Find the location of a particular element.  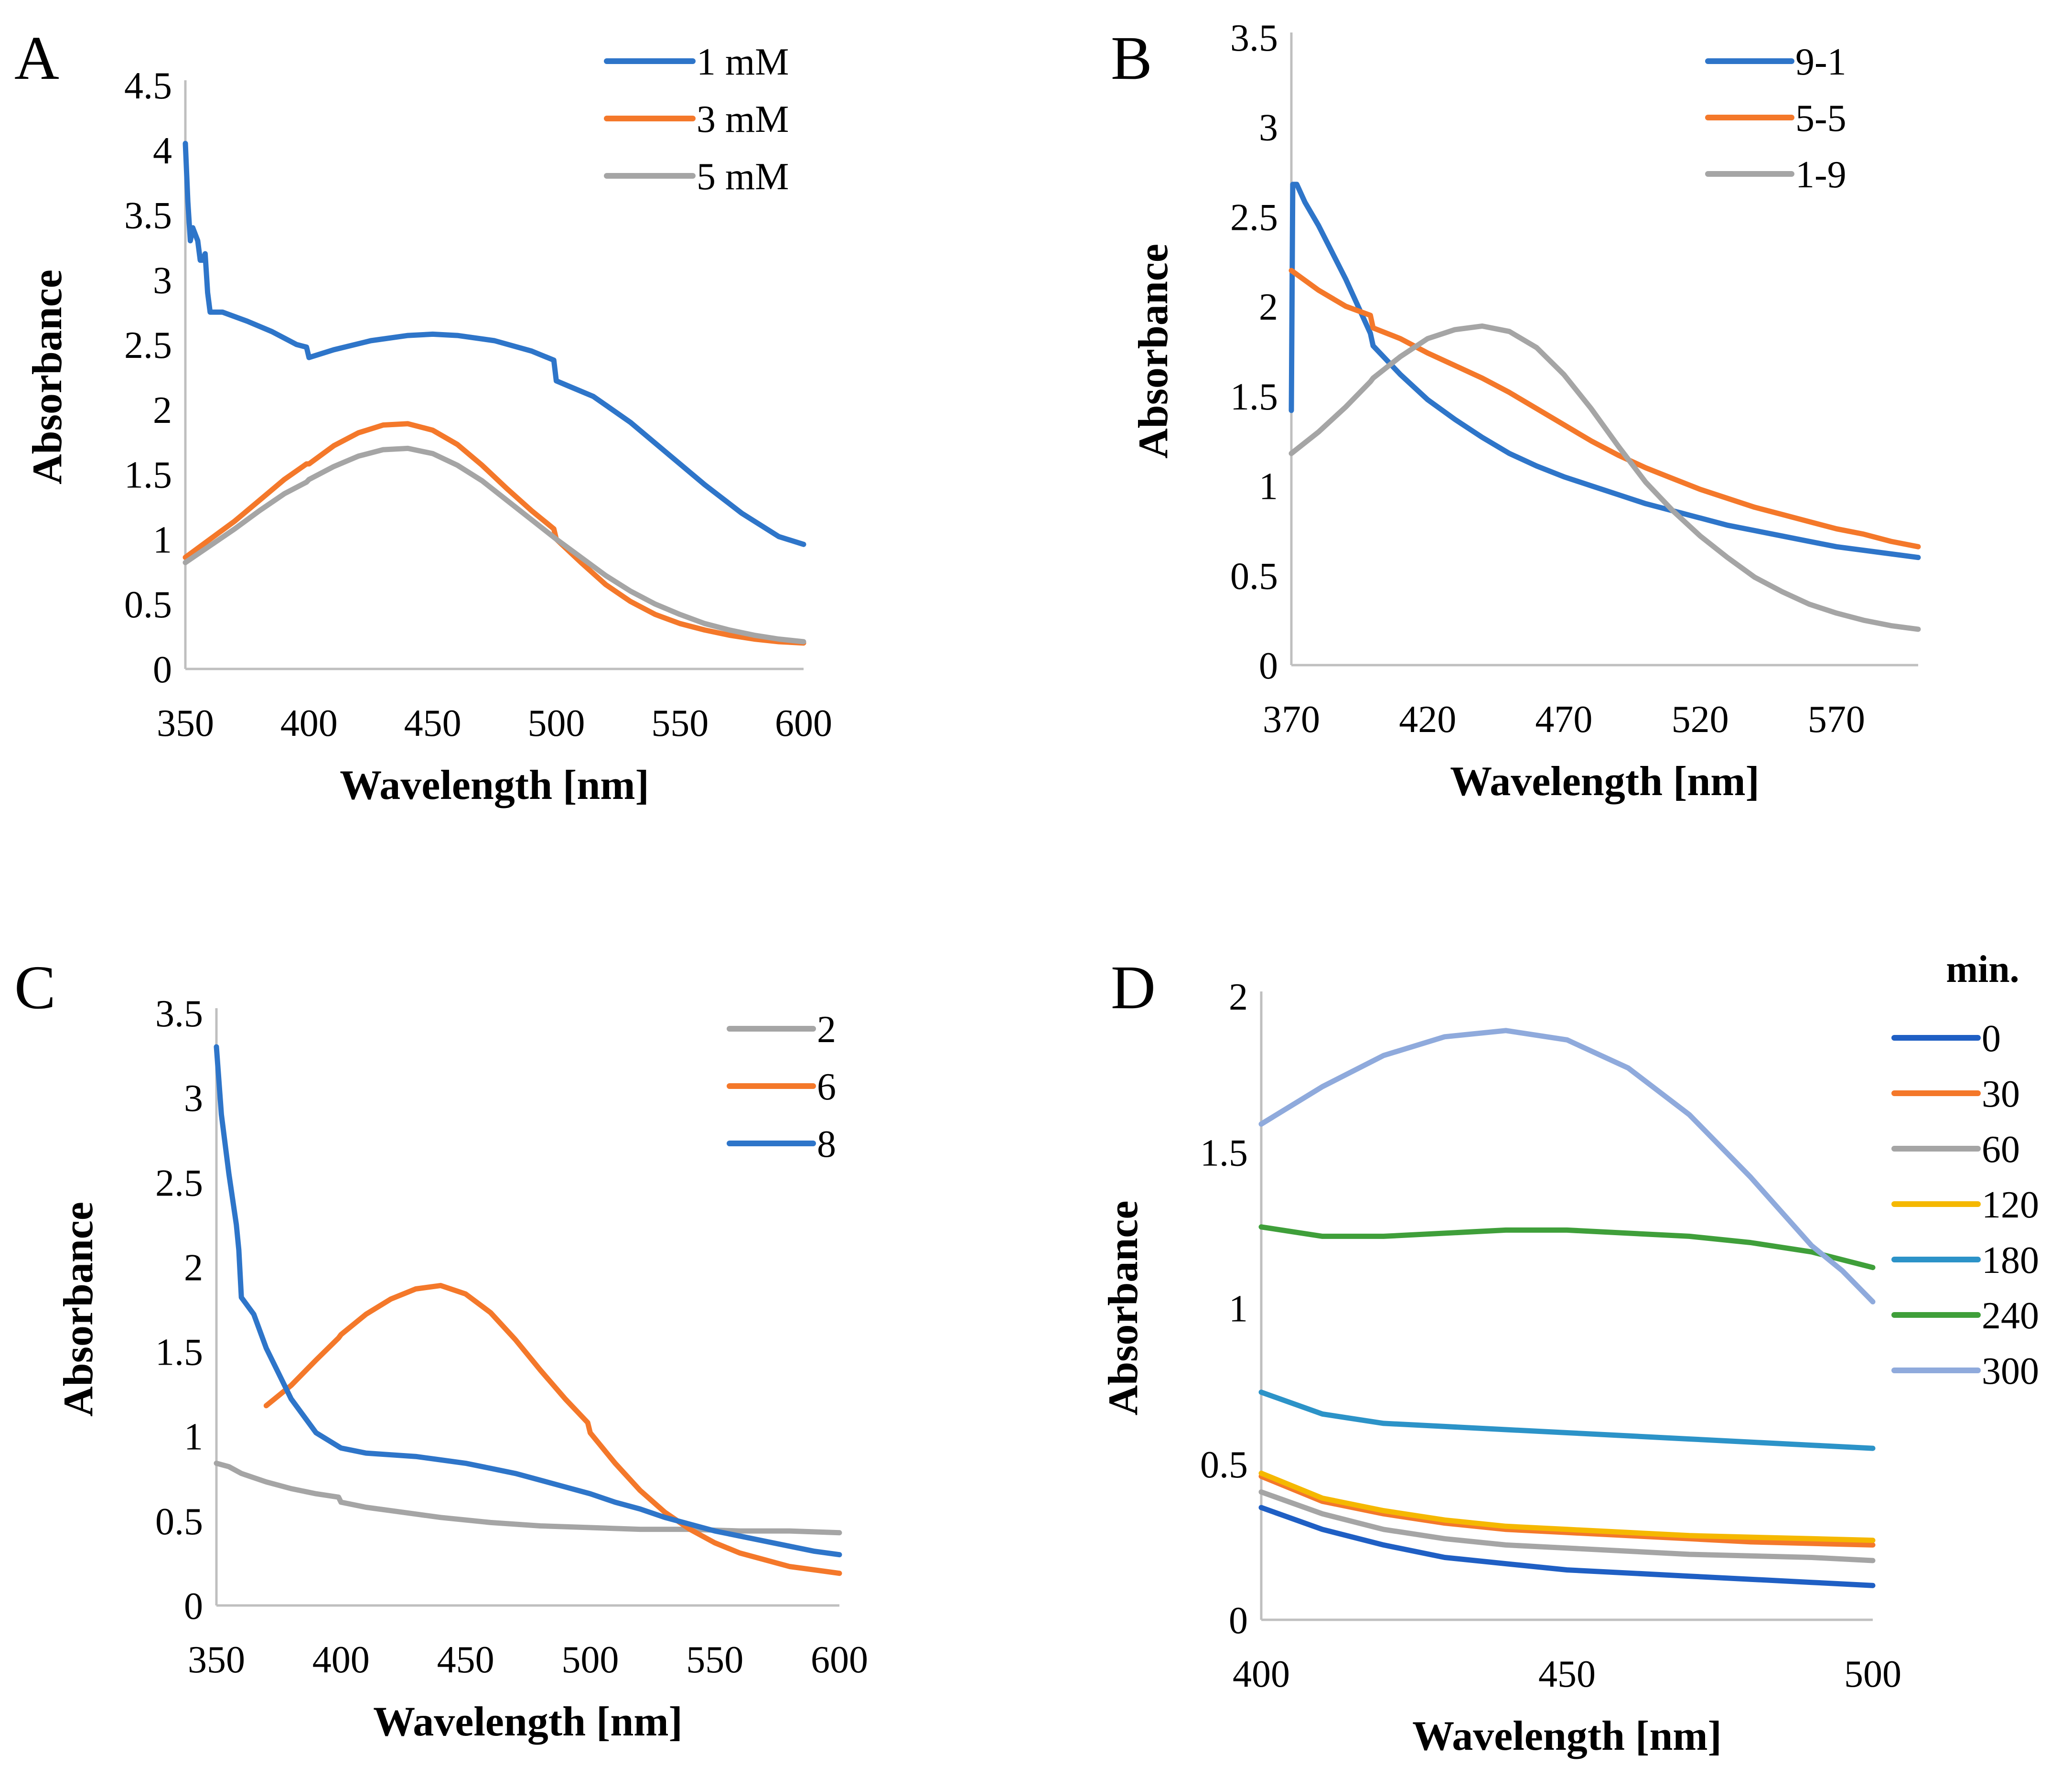

panel-d-x-tick-label: 500 is located at coordinates (1872, 1674).